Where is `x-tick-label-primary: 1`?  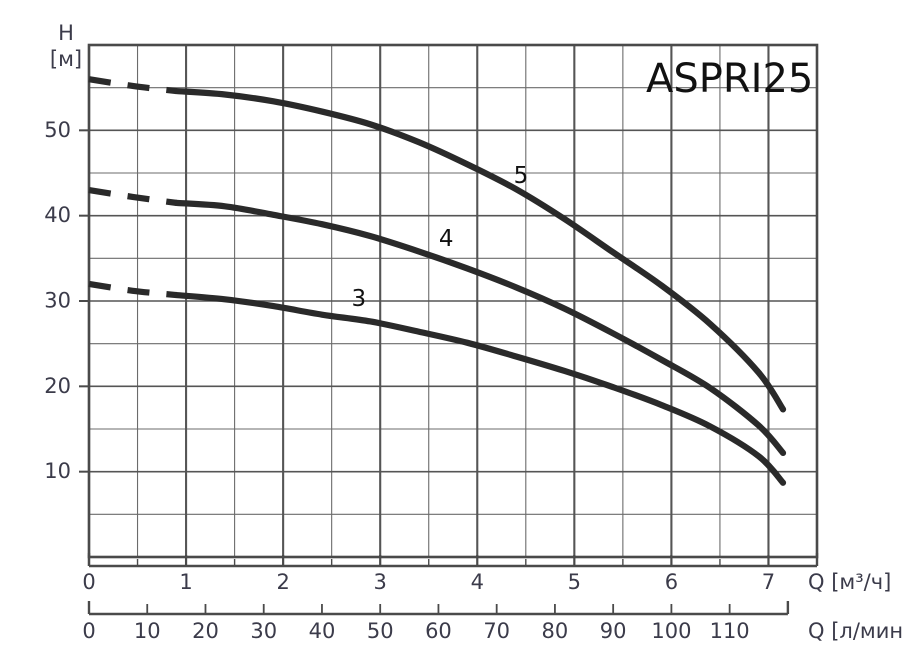 x-tick-label-primary: 1 is located at coordinates (185, 582).